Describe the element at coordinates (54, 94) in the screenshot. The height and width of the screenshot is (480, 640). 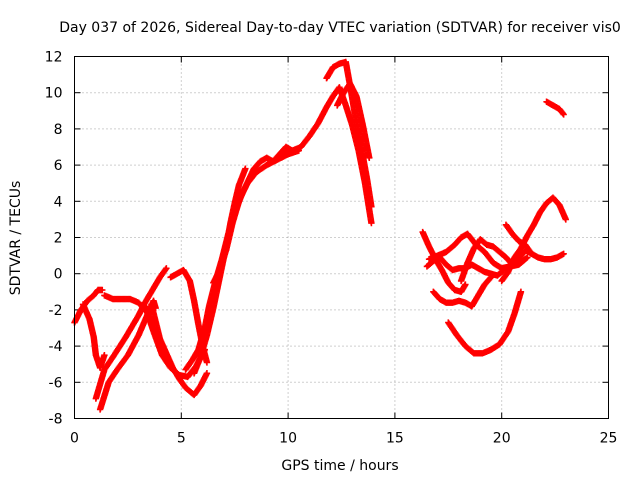
I see `y-tick-label: 10` at that location.